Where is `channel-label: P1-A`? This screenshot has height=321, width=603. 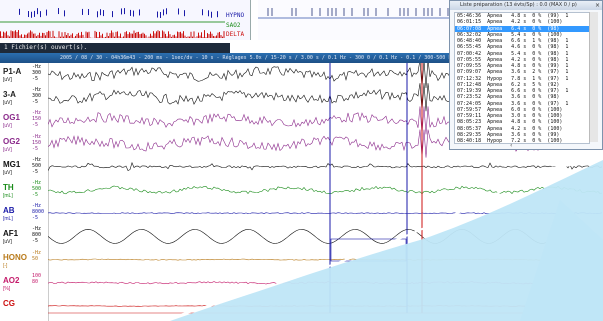 channel-label: P1-A is located at coordinates (12, 71).